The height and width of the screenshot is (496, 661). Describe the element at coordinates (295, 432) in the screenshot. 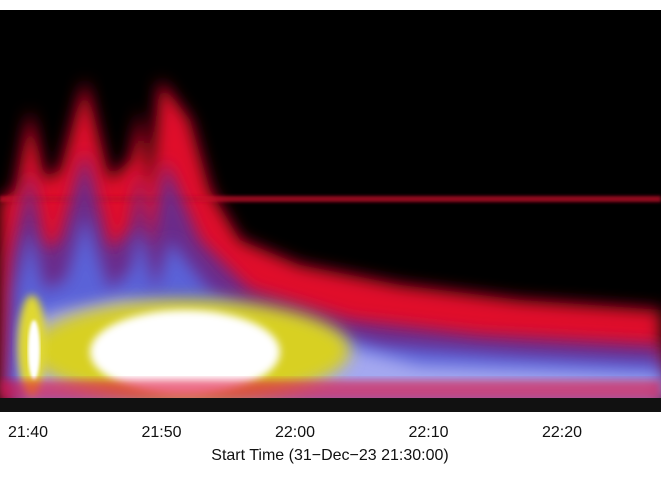

I see `x-tick-label: 22:00` at that location.